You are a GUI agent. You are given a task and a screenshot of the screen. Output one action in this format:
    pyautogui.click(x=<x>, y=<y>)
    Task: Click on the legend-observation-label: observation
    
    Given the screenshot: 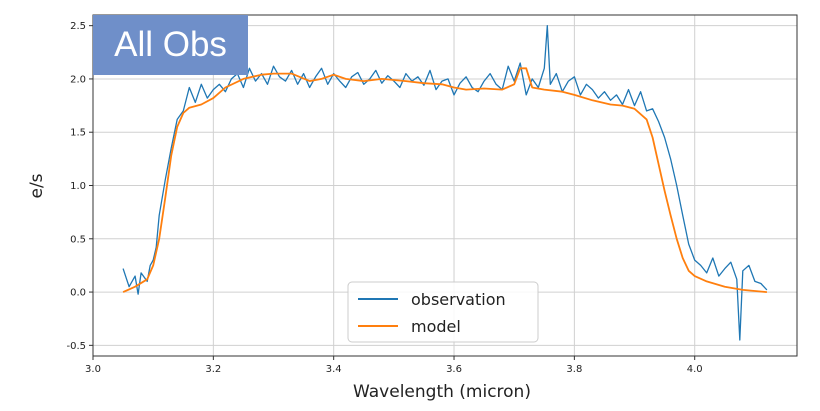 What is the action you would take?
    pyautogui.click(x=458, y=299)
    